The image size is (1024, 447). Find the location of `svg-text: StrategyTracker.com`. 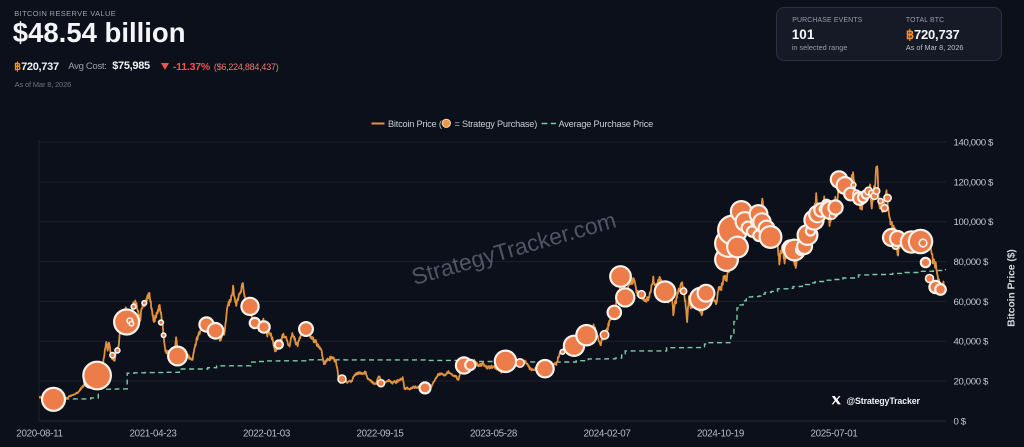

svg-text: StrategyTracker.com is located at coordinates (514, 248).